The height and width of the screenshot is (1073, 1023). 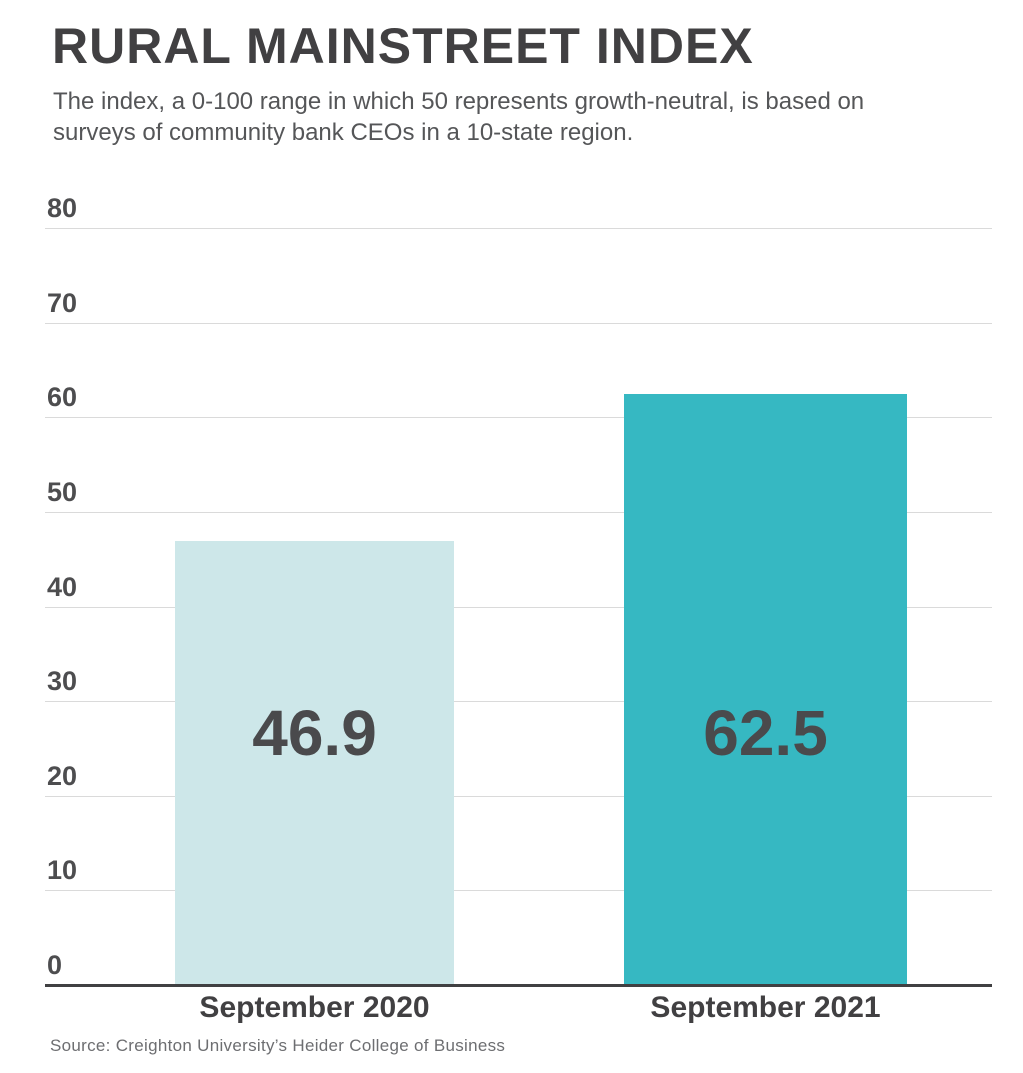 What do you see at coordinates (62, 586) in the screenshot?
I see `y-tick-label: 40` at bounding box center [62, 586].